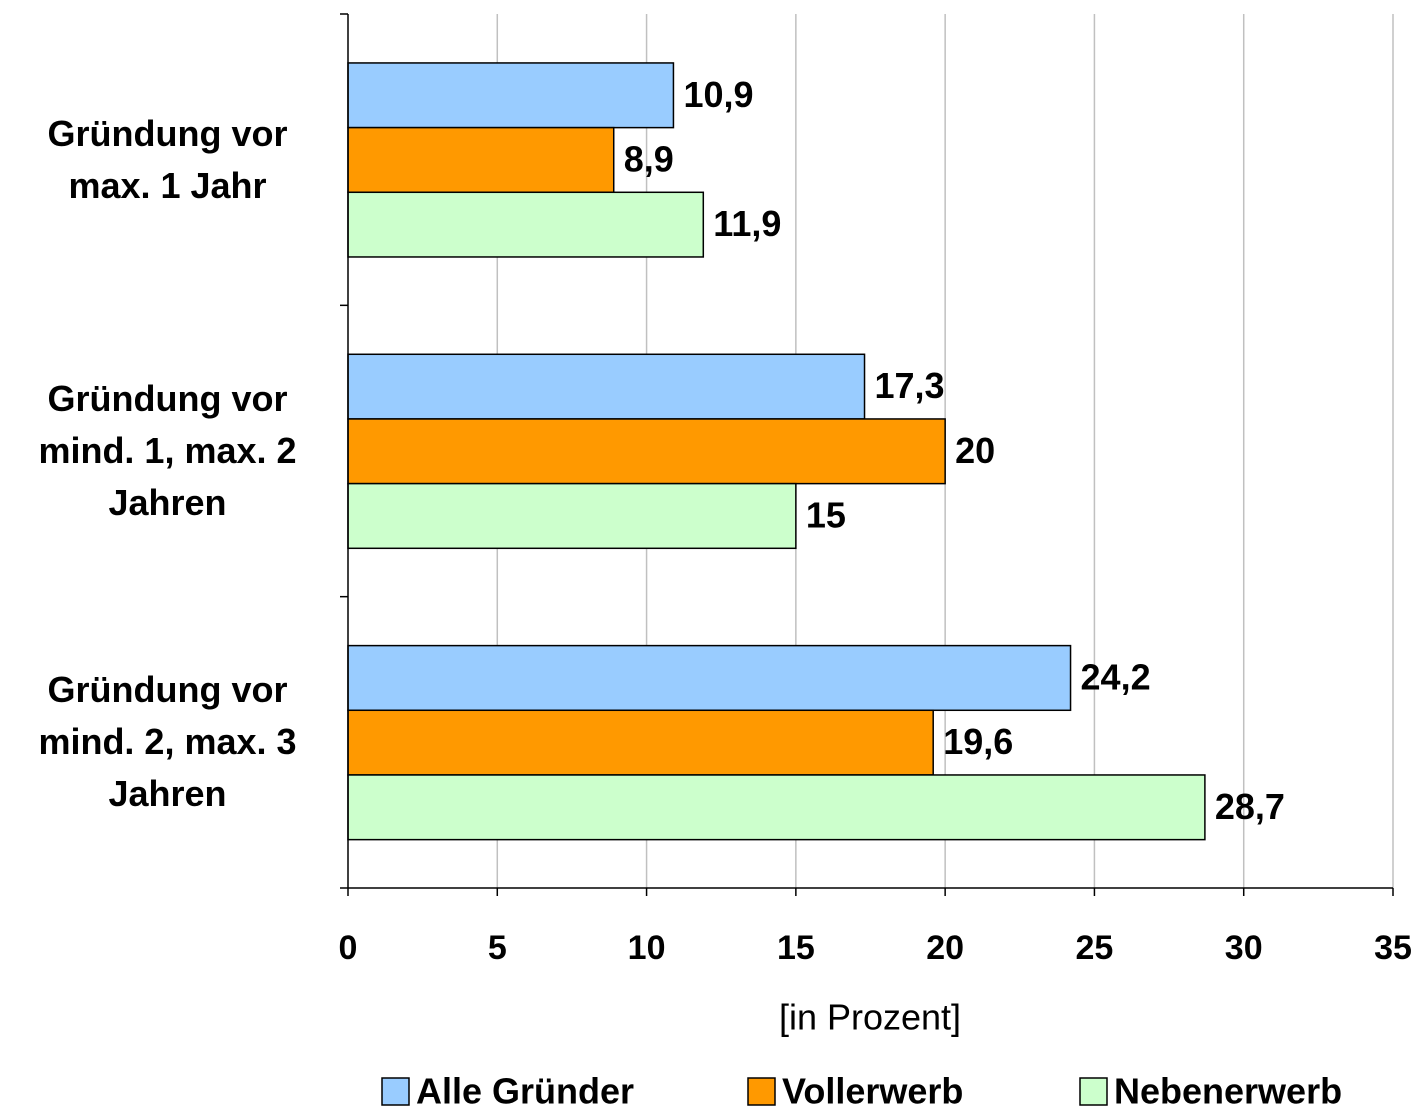 This screenshot has width=1419, height=1114. Describe the element at coordinates (870, 1017) in the screenshot. I see `x-axis-label: [in Prozent]` at that location.